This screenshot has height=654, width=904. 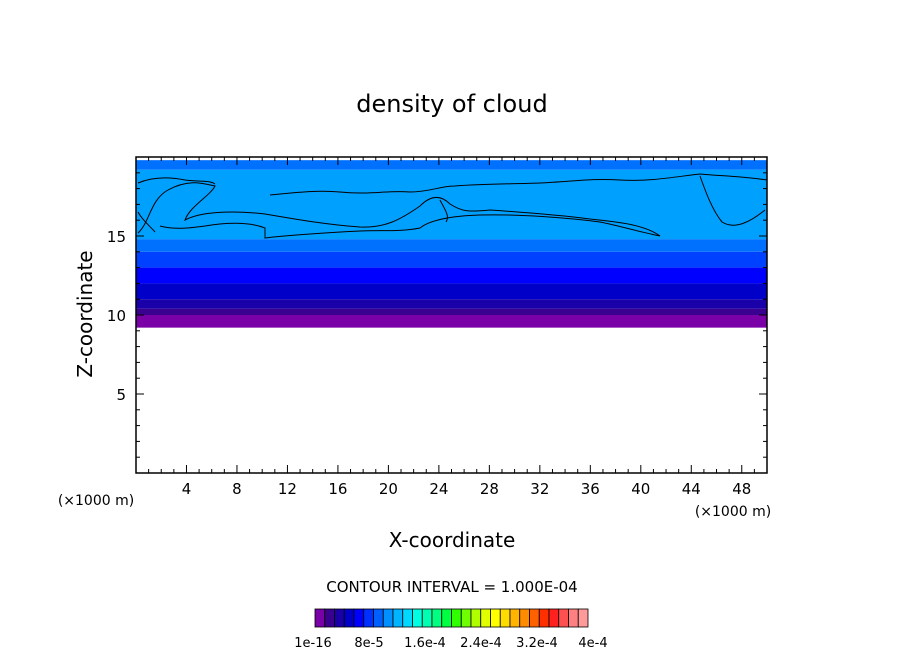 I want to click on colorbar-label: 2.4e-4, so click(x=481, y=643).